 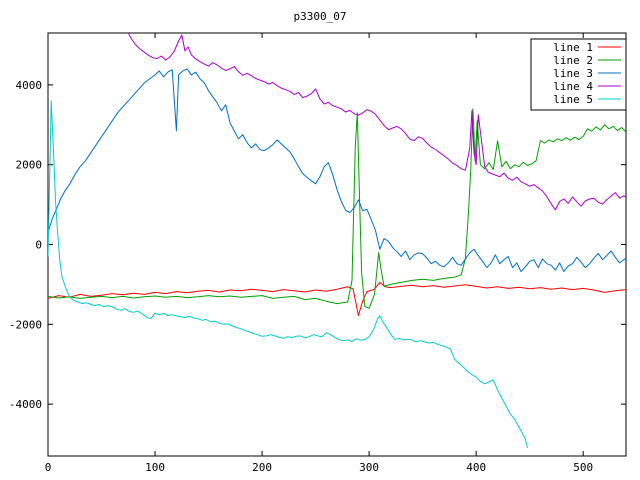 I want to click on y-tick-label: 0, so click(x=38, y=245).